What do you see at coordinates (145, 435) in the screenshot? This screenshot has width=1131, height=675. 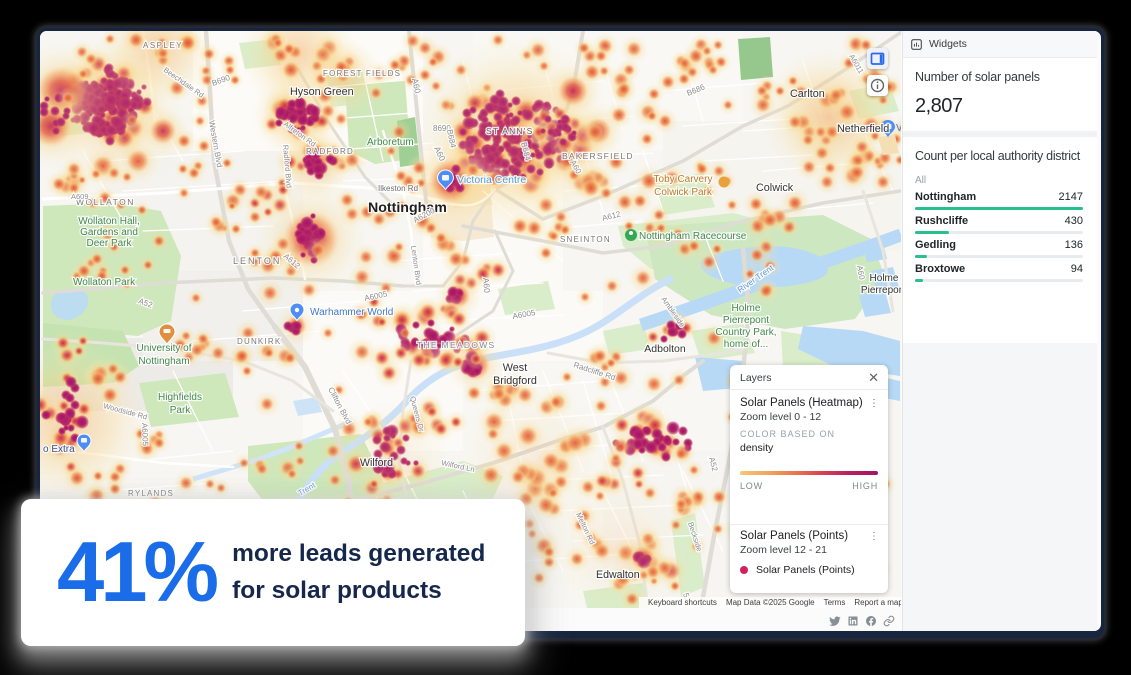 I see `svg-text: A6005` at bounding box center [145, 435].